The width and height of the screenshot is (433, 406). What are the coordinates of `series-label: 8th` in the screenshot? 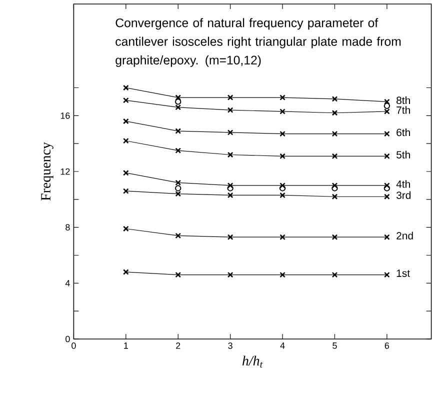 It's located at (403, 100).